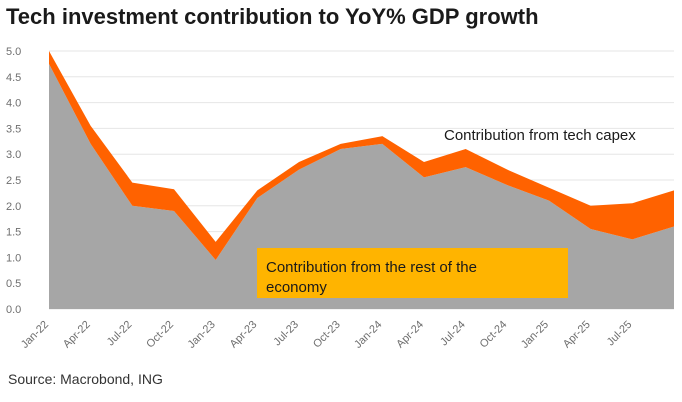 Image resolution: width=682 pixels, height=402 pixels. What do you see at coordinates (540, 135) in the screenshot?
I see `annotation-tech-capex: Contribution from tech capex` at bounding box center [540, 135].